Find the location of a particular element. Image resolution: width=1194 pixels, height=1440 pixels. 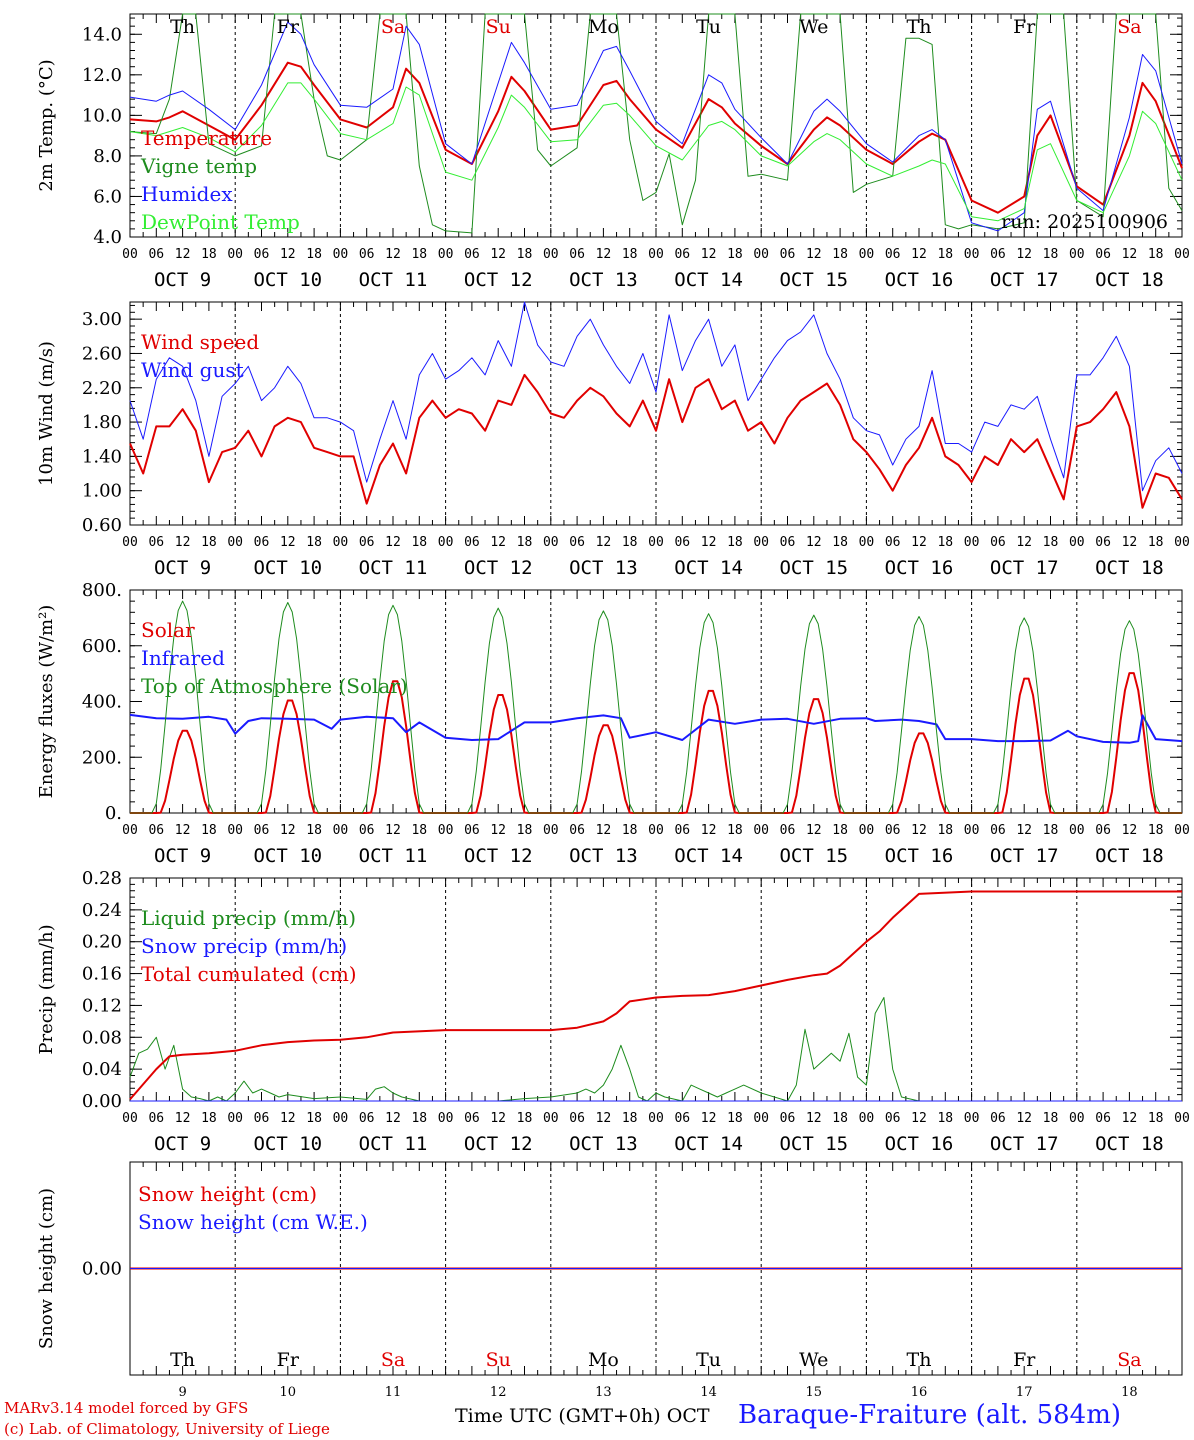

x-day-number: 15 is located at coordinates (814, 1392).